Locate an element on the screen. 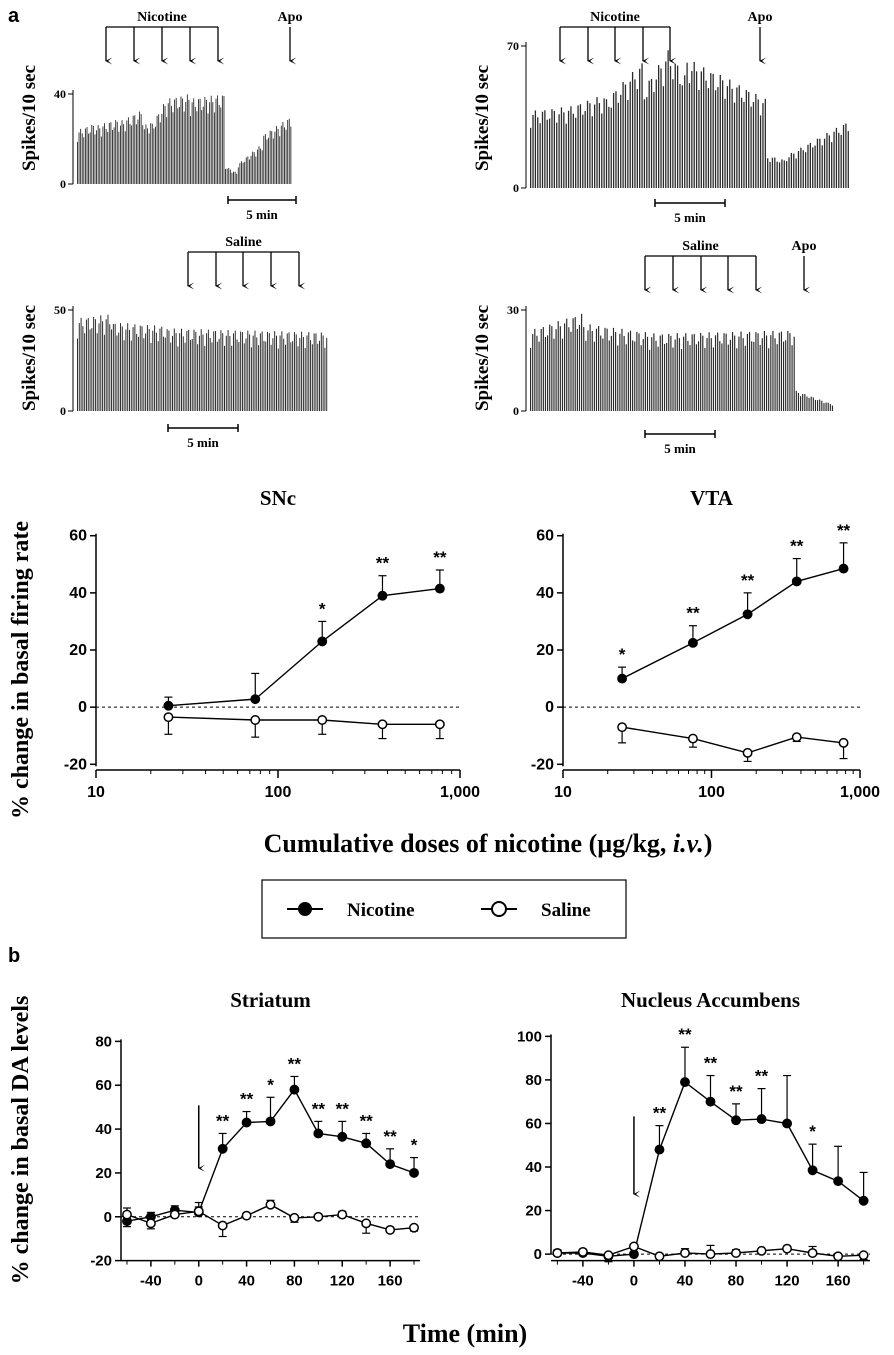  arrow-group-label: Nicotine is located at coordinates (615, 17).